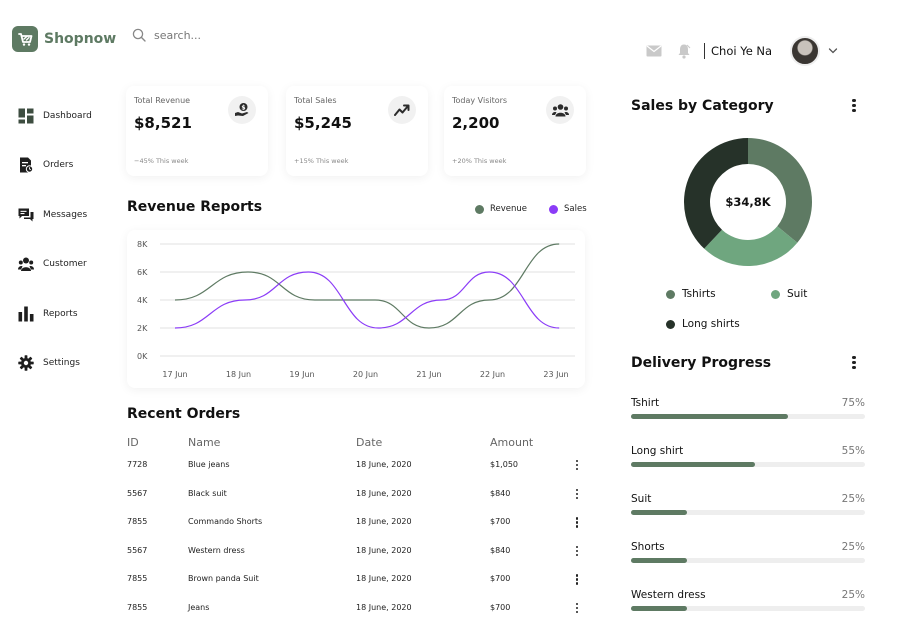 The image size is (900, 640). I want to click on category-menu-icon, so click(854, 106).